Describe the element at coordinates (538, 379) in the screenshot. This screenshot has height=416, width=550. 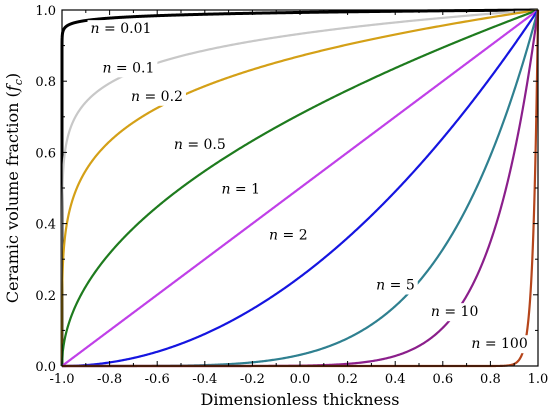
I see `x-tick-label: 1.0` at that location.